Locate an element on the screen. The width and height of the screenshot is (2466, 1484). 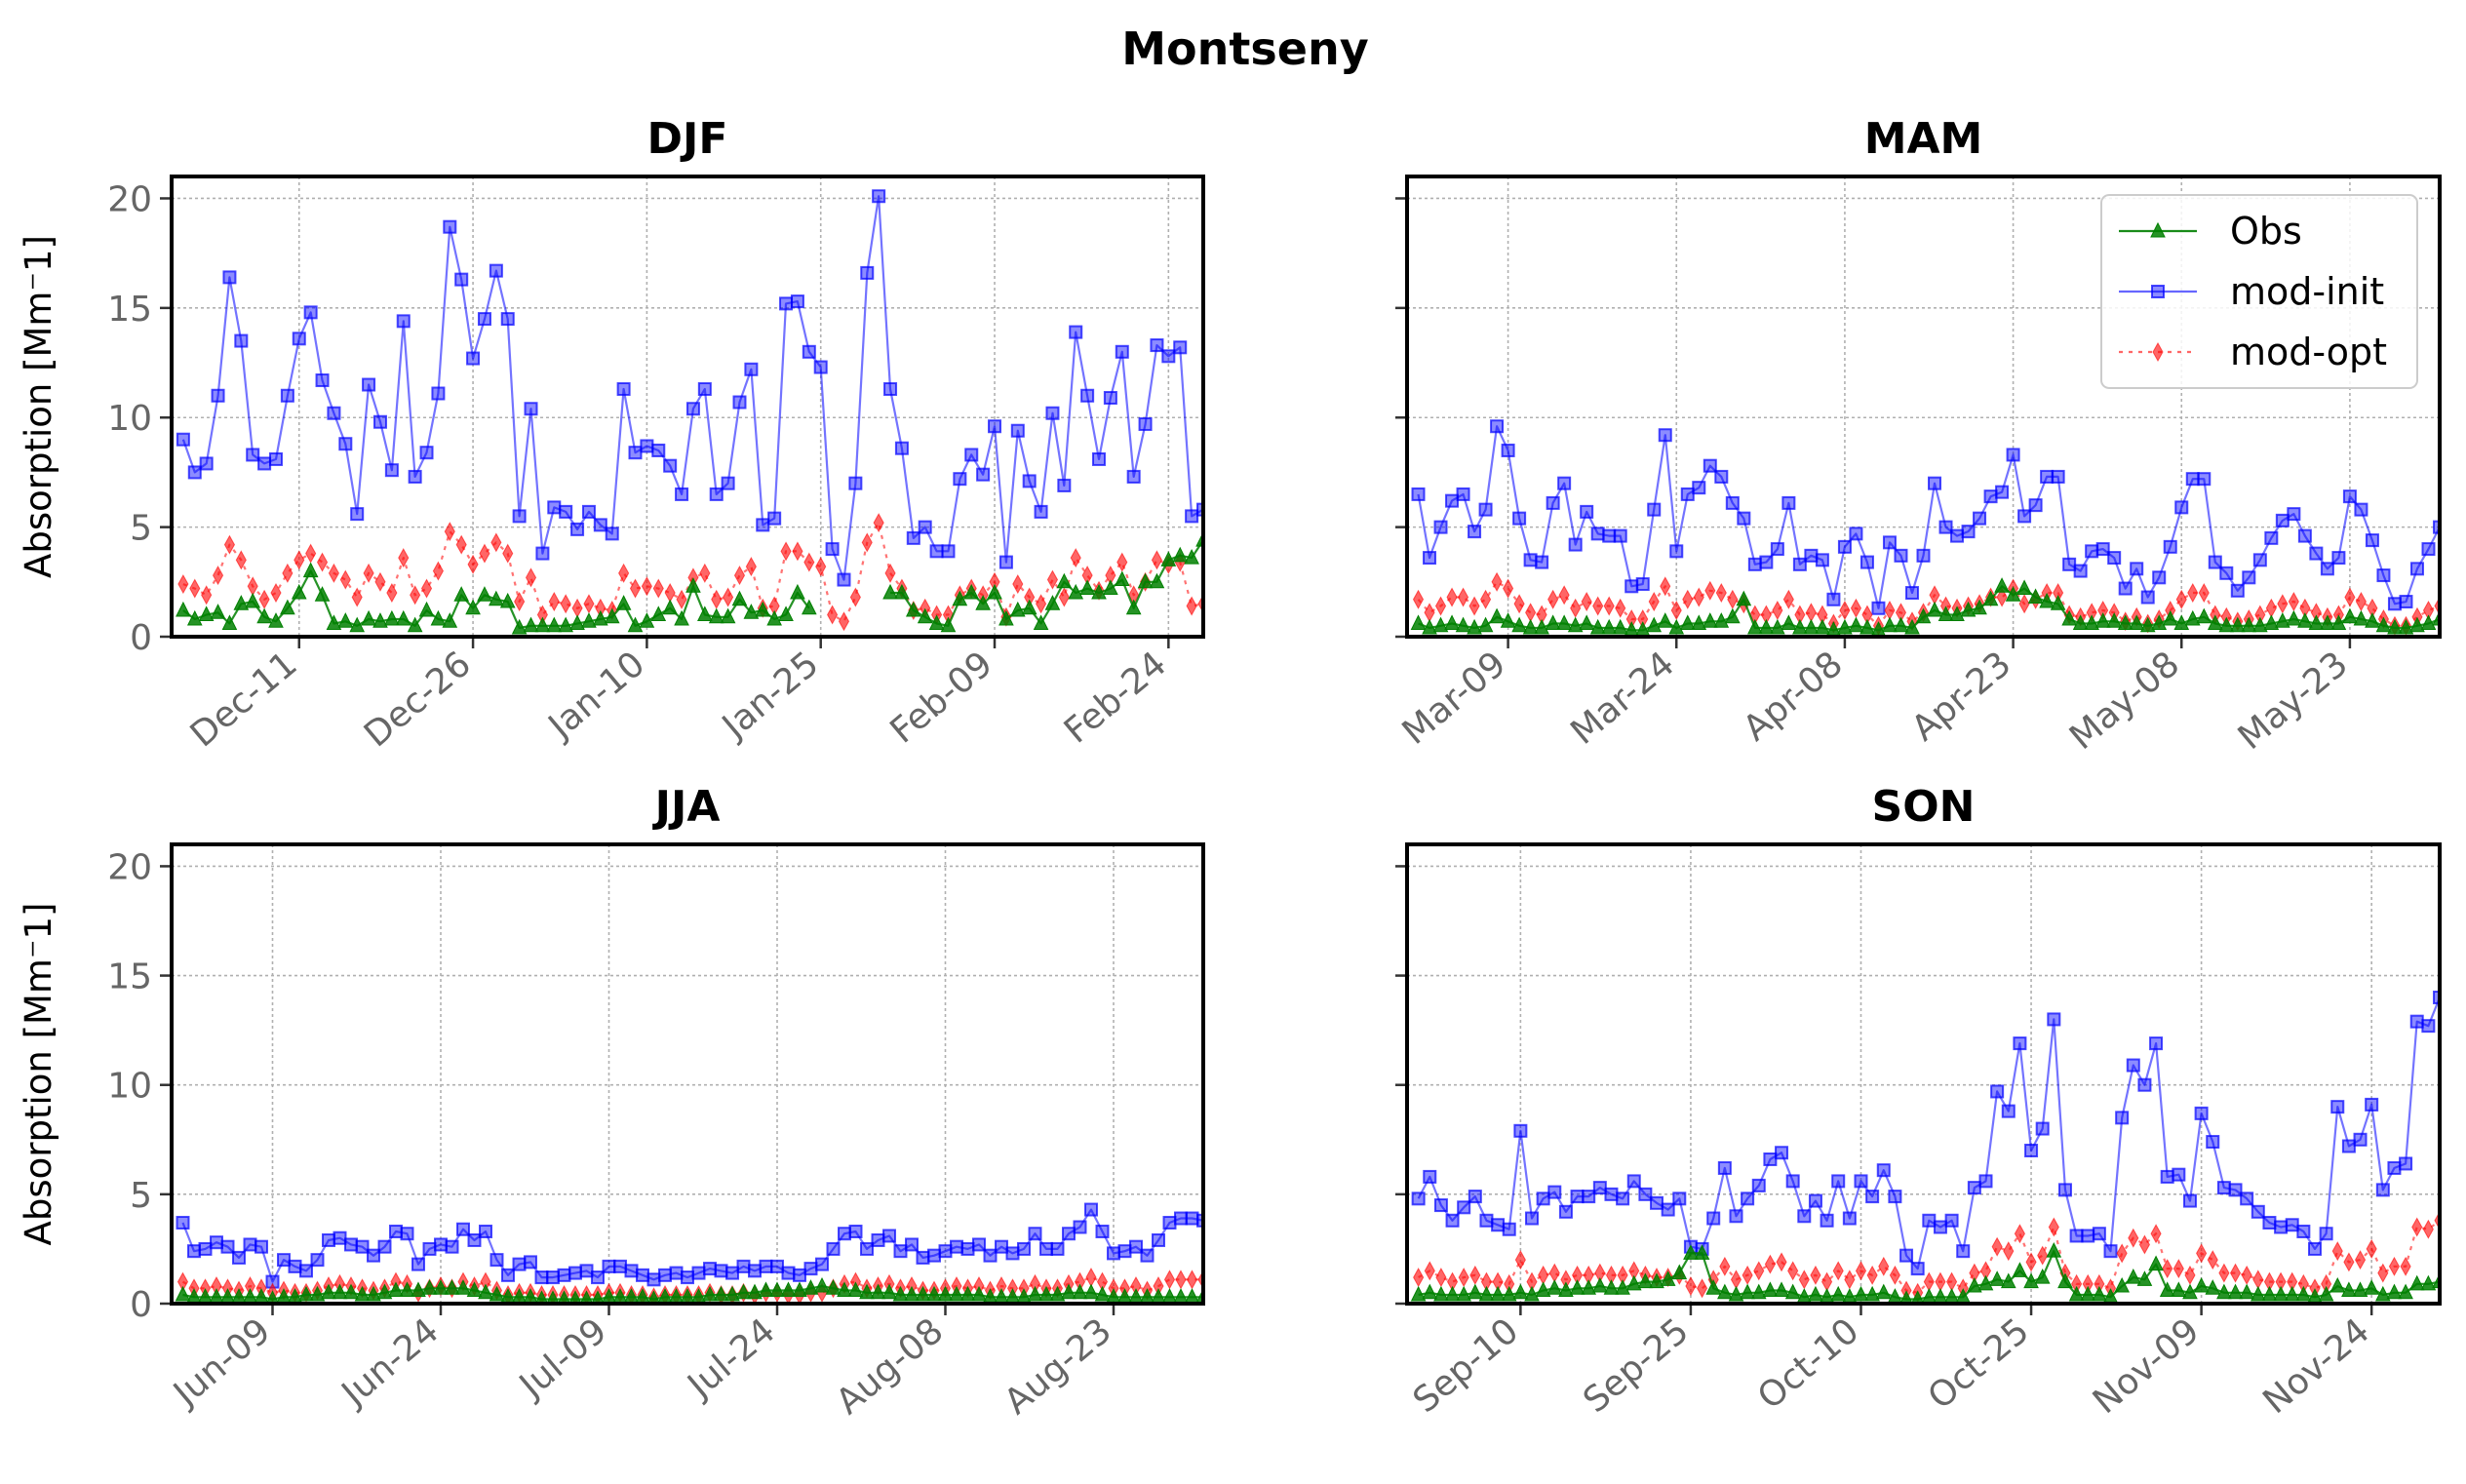
y-tick-label: 5 is located at coordinates (141, 1196).